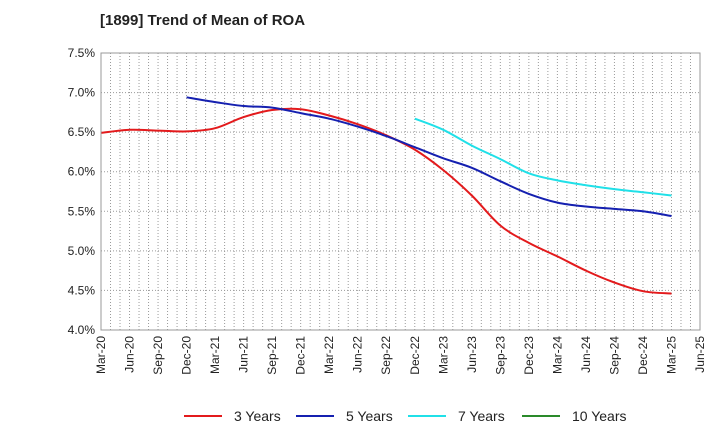 The height and width of the screenshot is (440, 720). Describe the element at coordinates (82, 93) in the screenshot. I see `y-tick-label: 7.0%` at that location.